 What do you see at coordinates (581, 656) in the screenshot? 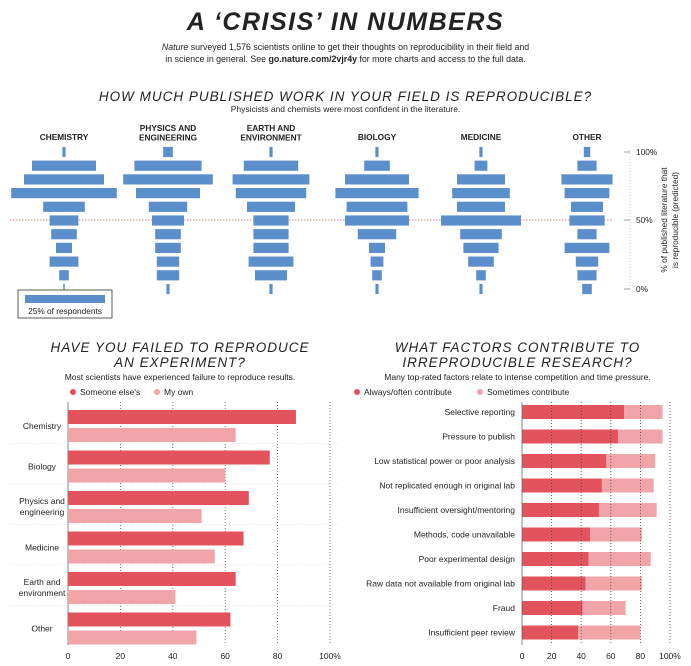
I see `x-tick-3-2: 40` at bounding box center [581, 656].